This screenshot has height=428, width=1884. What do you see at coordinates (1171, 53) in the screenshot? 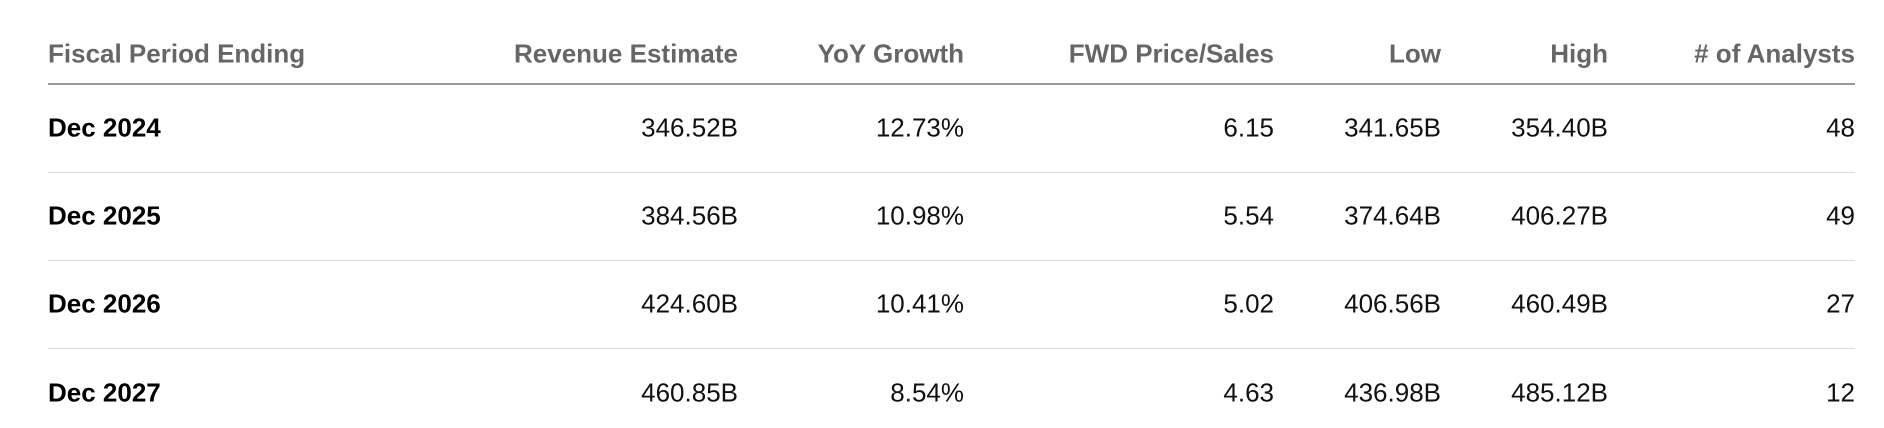
I see `column-header: FWD Price/Sales` at bounding box center [1171, 53].